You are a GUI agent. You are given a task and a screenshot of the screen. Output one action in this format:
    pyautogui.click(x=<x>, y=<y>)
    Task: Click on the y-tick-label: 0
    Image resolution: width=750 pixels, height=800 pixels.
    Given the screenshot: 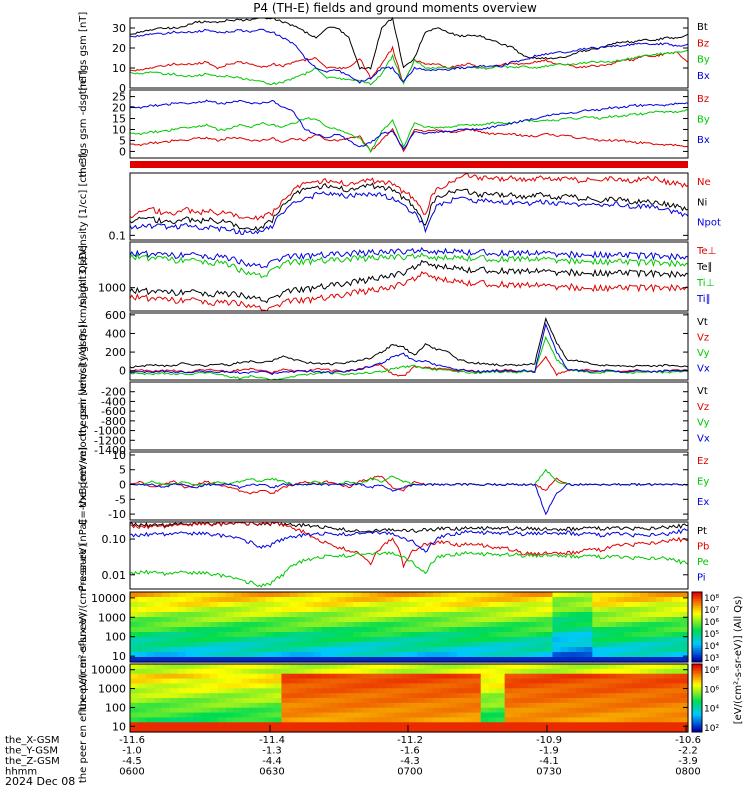 What is the action you would take?
    pyautogui.click(x=122, y=485)
    